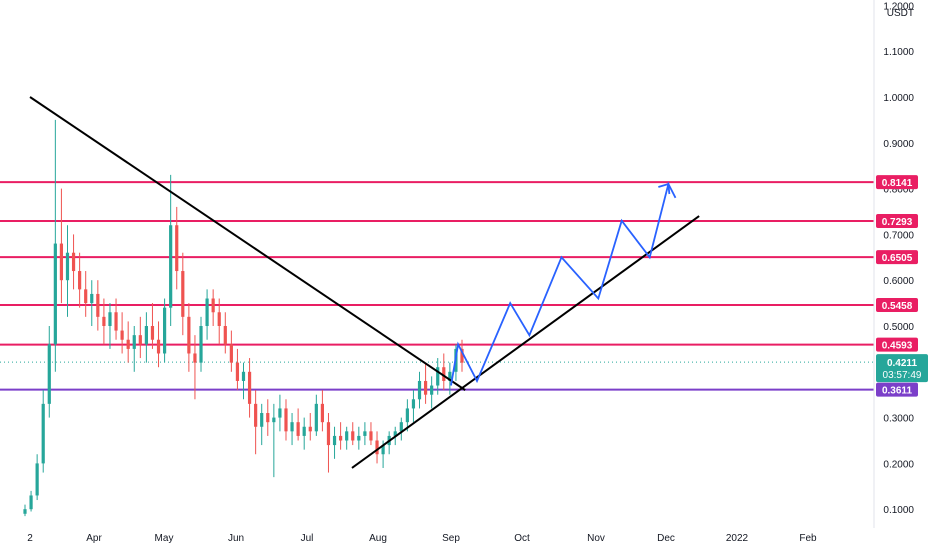 The width and height of the screenshot is (932, 550). What do you see at coordinates (898, 6) in the screenshot?
I see `price-tick-label: 1.2000` at bounding box center [898, 6].